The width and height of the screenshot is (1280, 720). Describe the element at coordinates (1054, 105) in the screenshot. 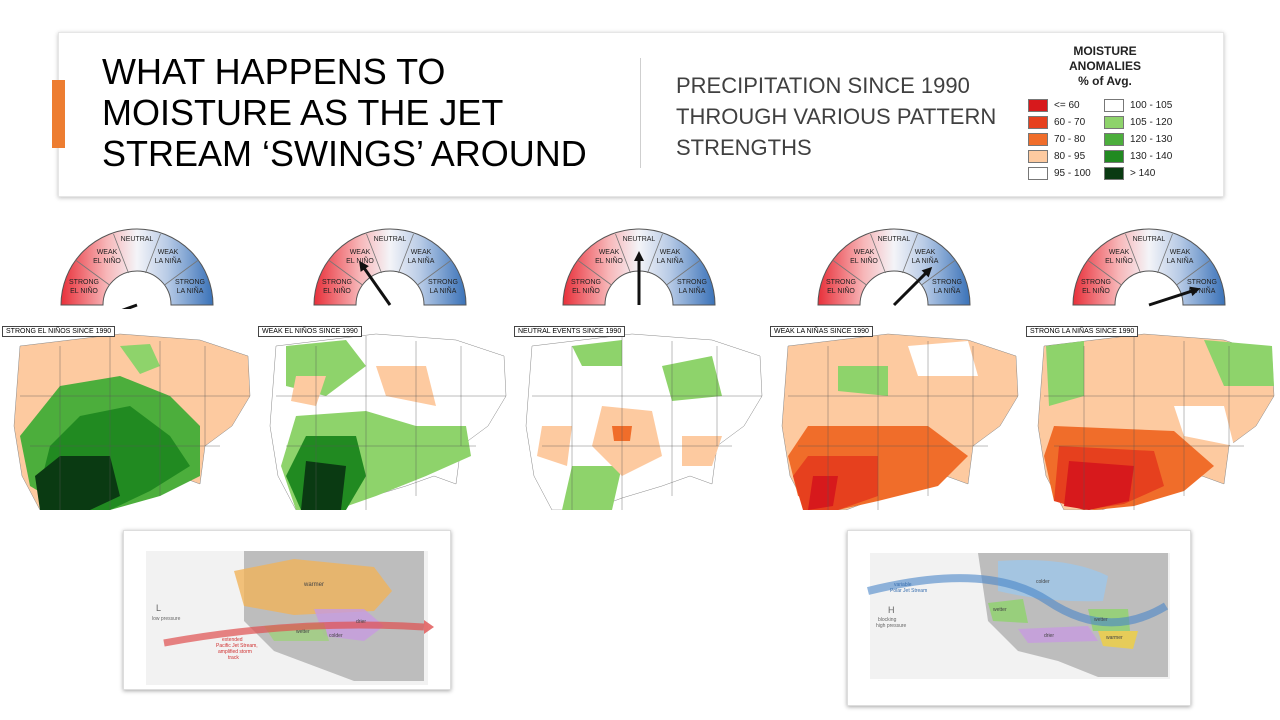

I see `legend-item: <= 60` at that location.